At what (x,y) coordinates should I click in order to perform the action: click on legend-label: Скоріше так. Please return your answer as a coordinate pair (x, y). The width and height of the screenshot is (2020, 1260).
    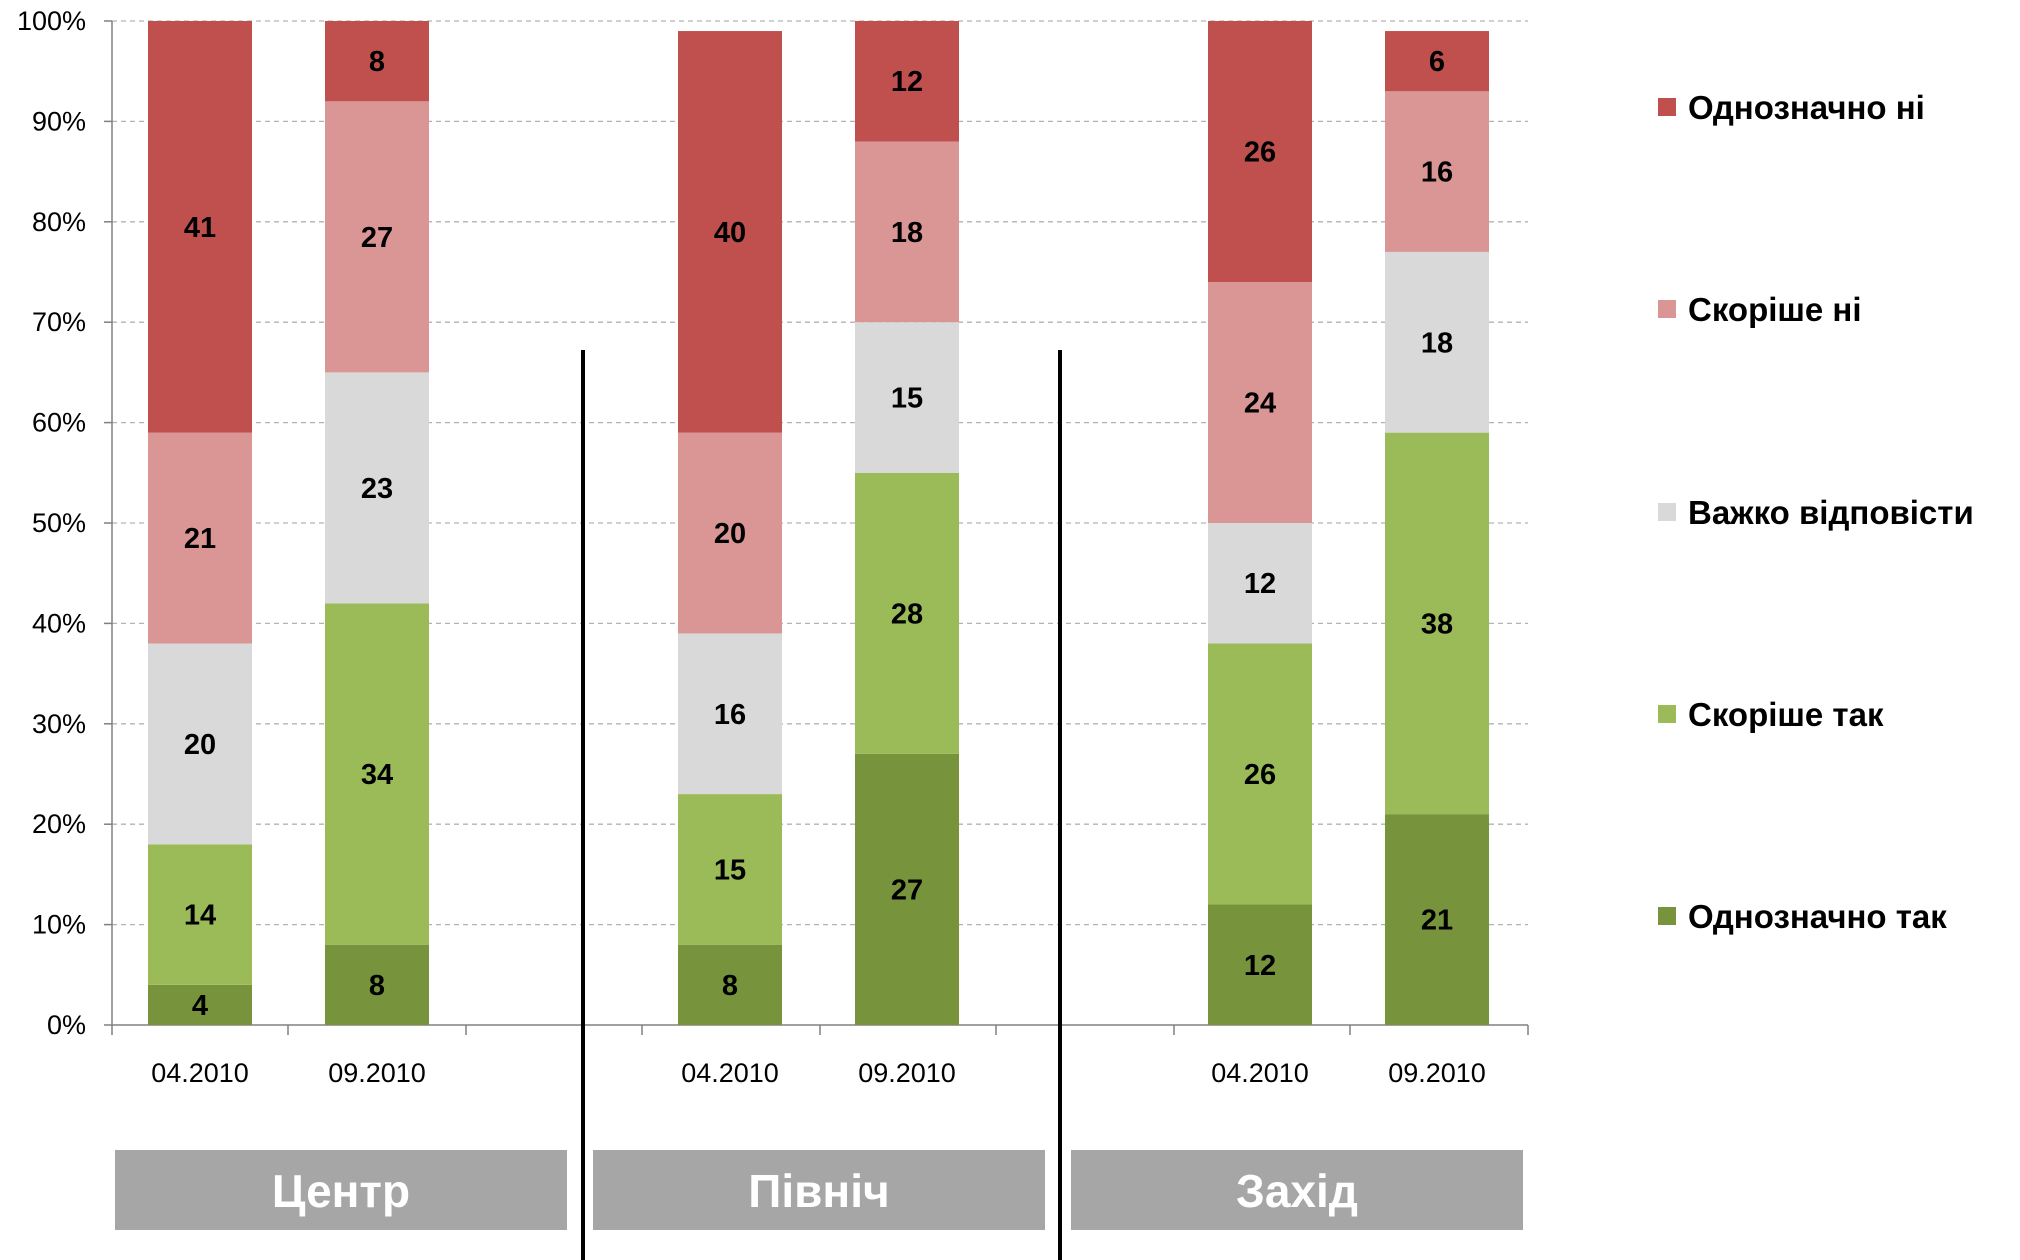
    Looking at the image, I should click on (1786, 714).